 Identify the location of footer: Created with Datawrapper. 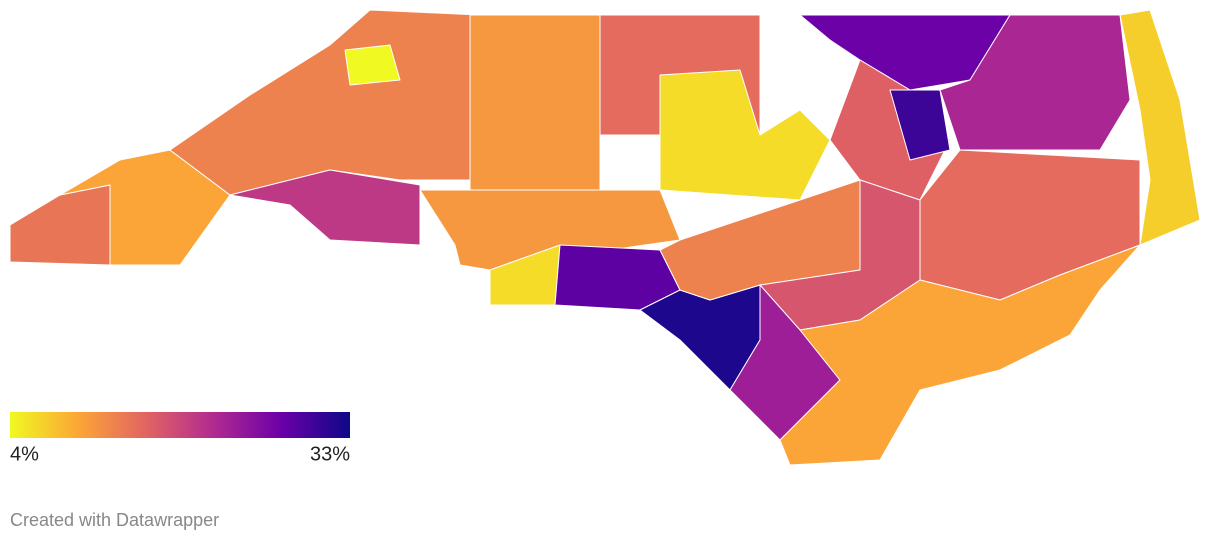
(114, 520).